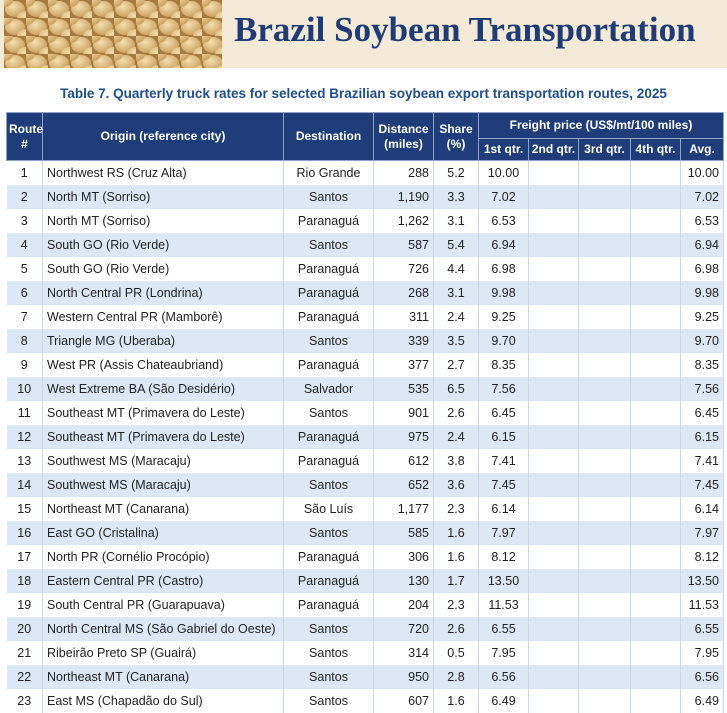 The image size is (727, 713). What do you see at coordinates (702, 221) in the screenshot?
I see `table-cell: 6.53` at bounding box center [702, 221].